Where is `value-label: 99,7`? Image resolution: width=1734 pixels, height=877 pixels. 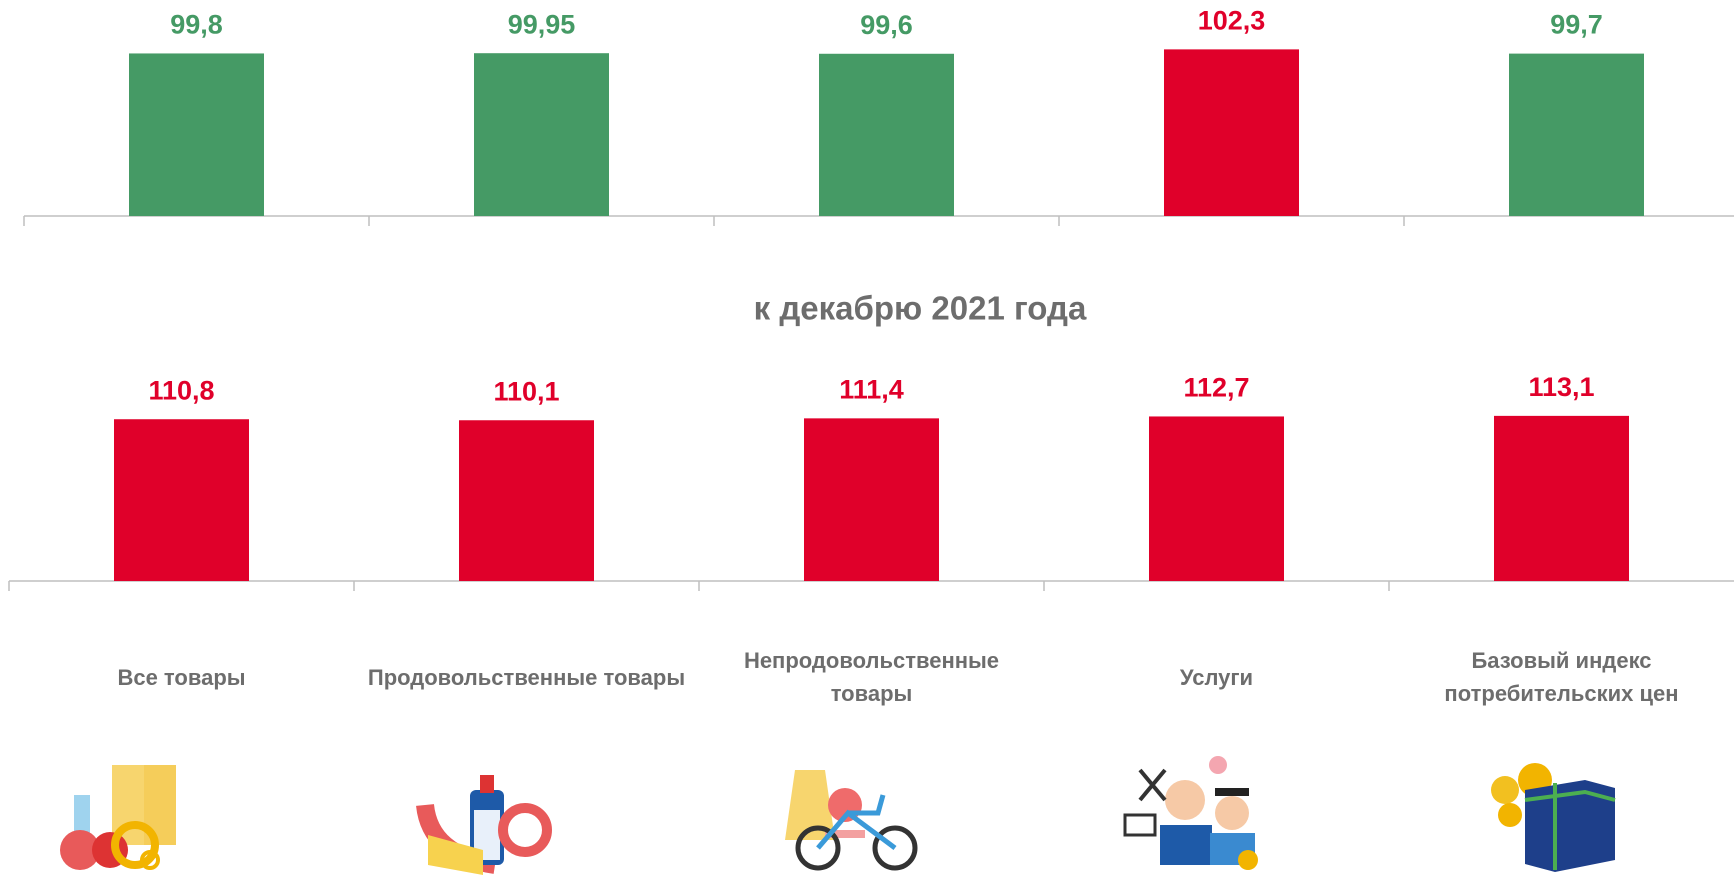
value-label: 99,7 is located at coordinates (1576, 25).